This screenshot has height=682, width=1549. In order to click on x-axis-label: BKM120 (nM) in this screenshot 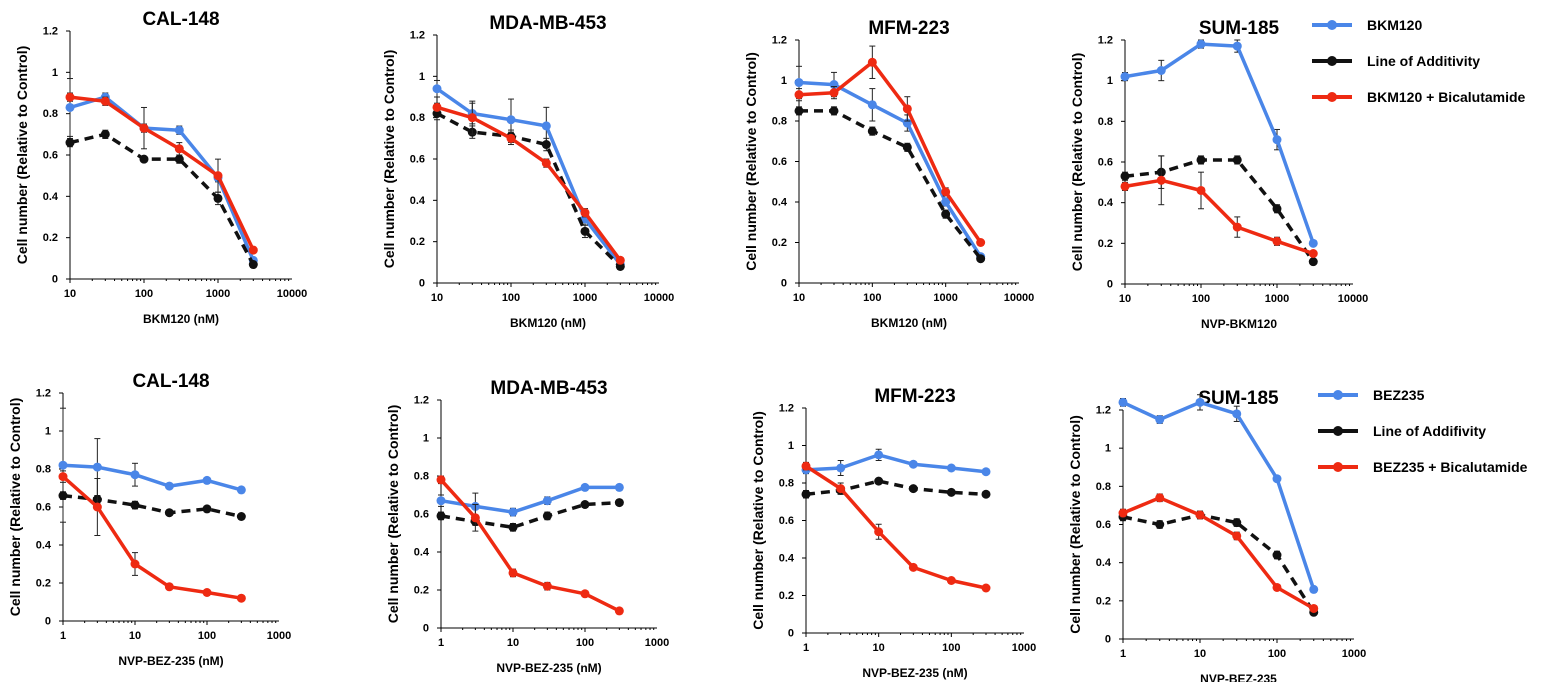, I will do `click(909, 323)`.